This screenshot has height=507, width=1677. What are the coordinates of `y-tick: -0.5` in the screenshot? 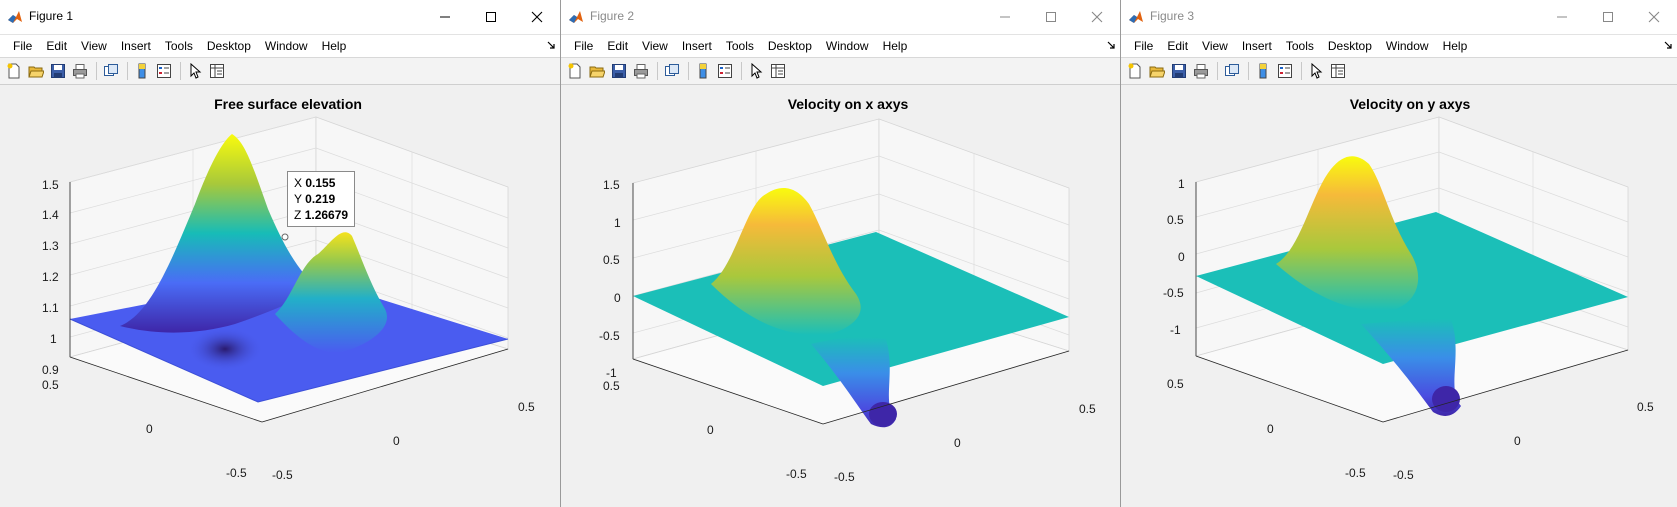 It's located at (1355, 473).